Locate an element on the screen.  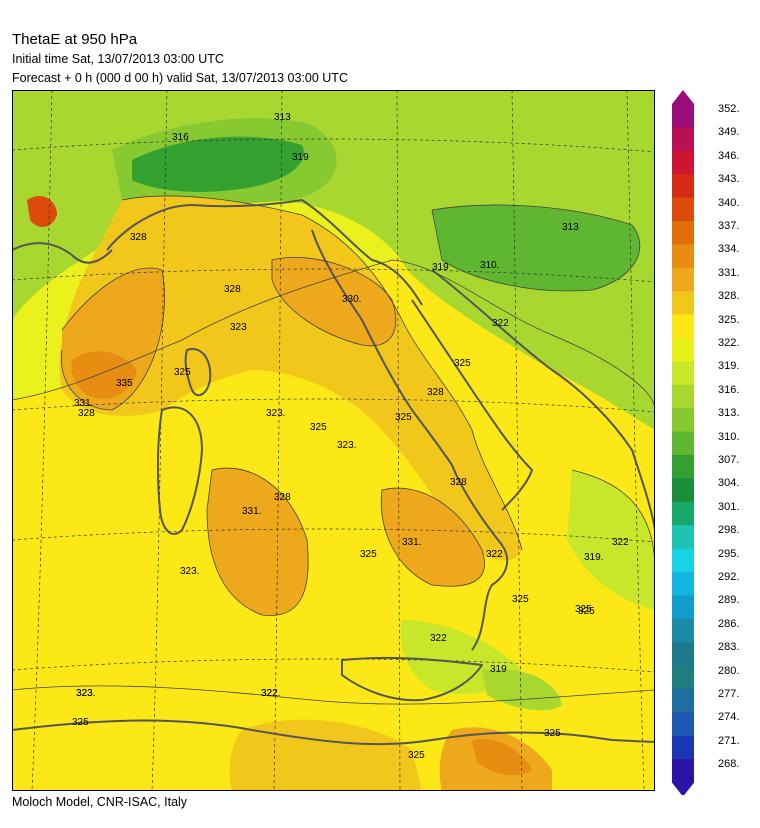
legend-label: 319. is located at coordinates (729, 366).